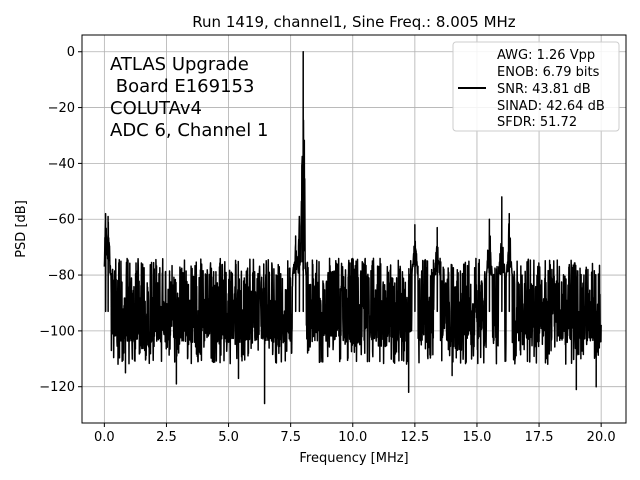  I want to click on y-tick-label: −40, so click(61, 164).